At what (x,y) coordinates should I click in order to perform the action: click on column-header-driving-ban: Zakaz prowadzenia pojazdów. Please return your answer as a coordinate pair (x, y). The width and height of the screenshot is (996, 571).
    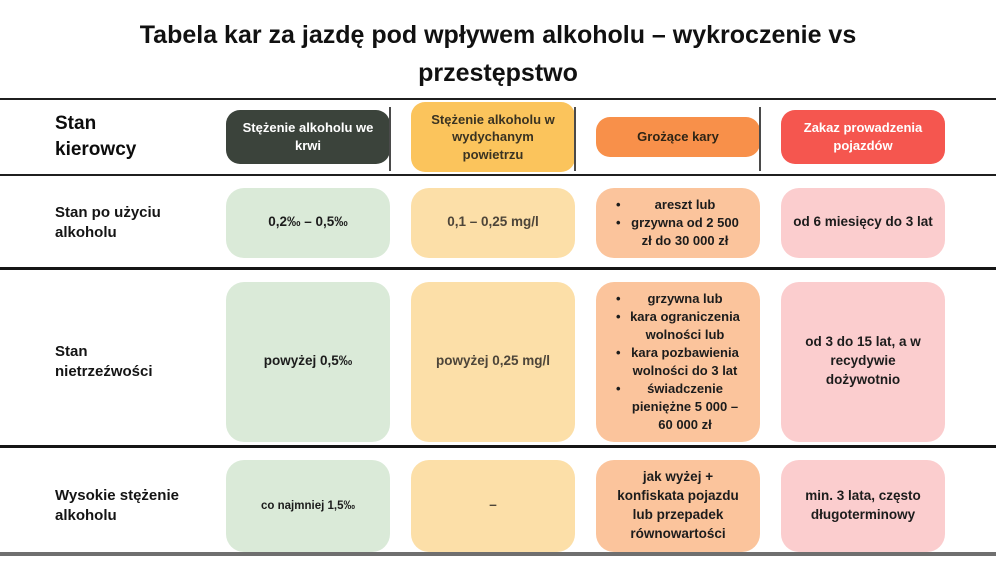
    Looking at the image, I should click on (863, 137).